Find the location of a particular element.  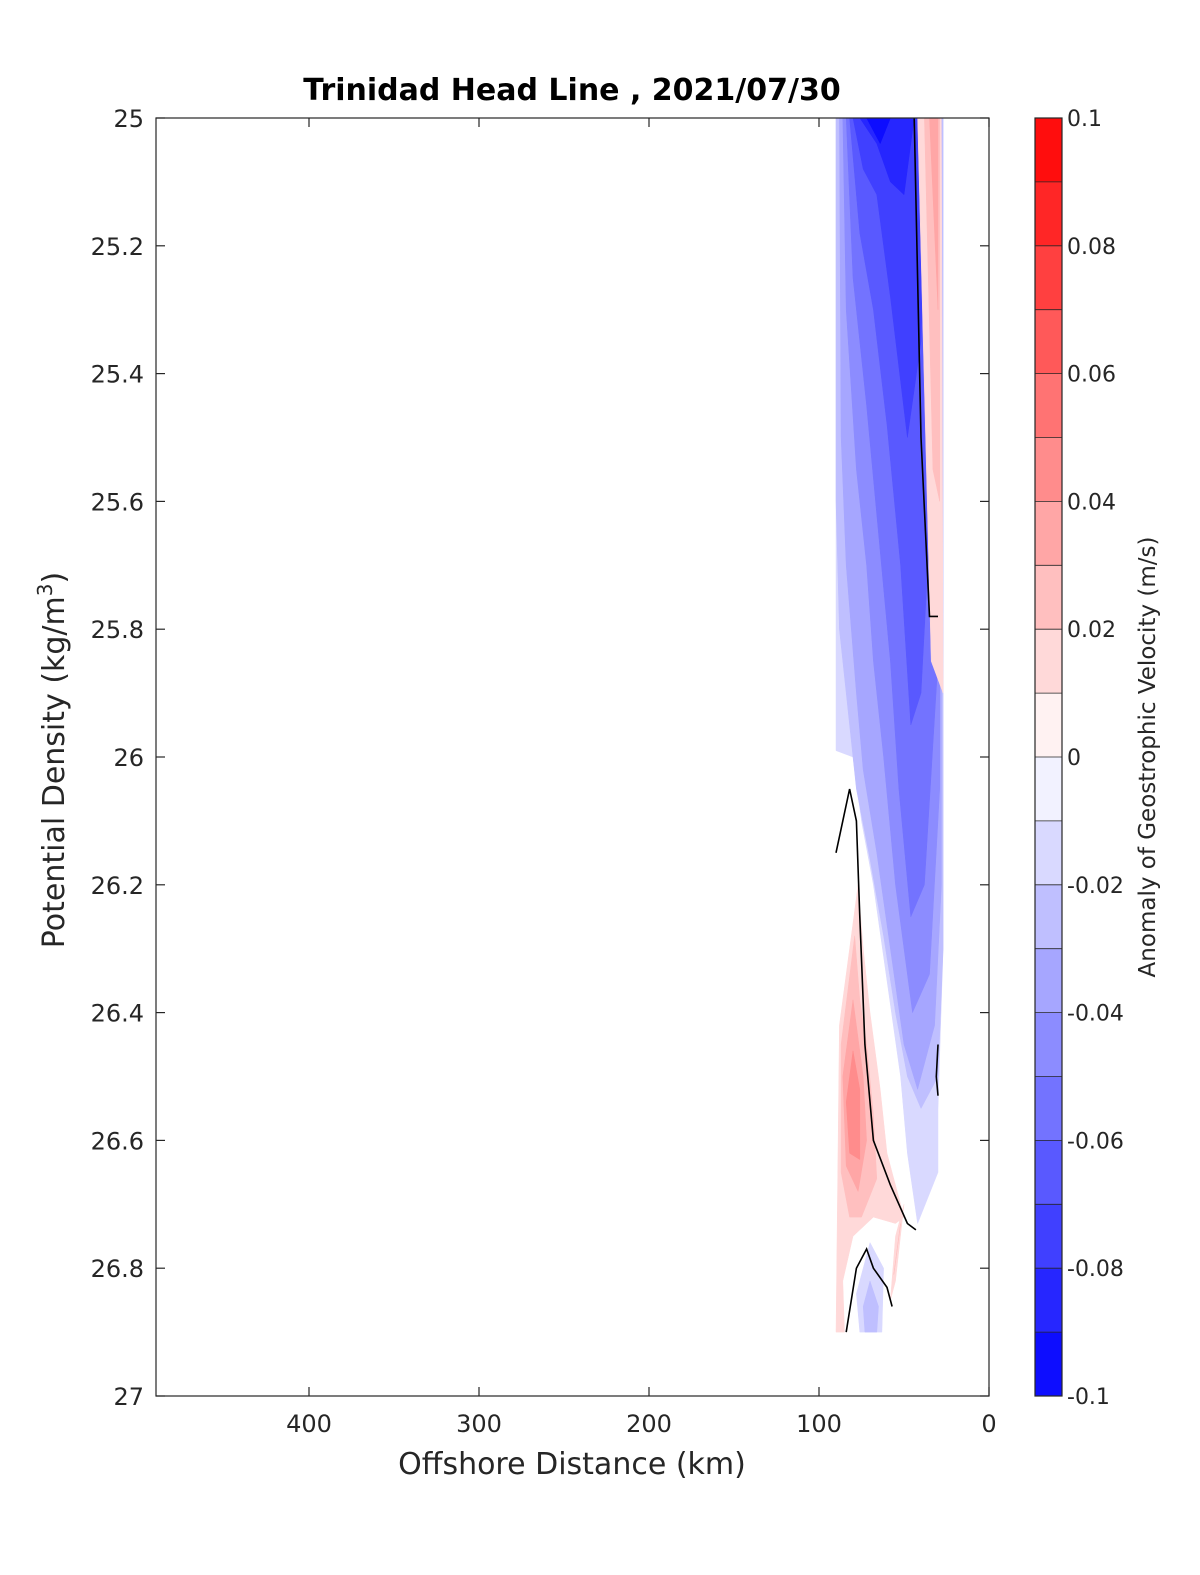

x-tick-label: 0 is located at coordinates (988, 1424).